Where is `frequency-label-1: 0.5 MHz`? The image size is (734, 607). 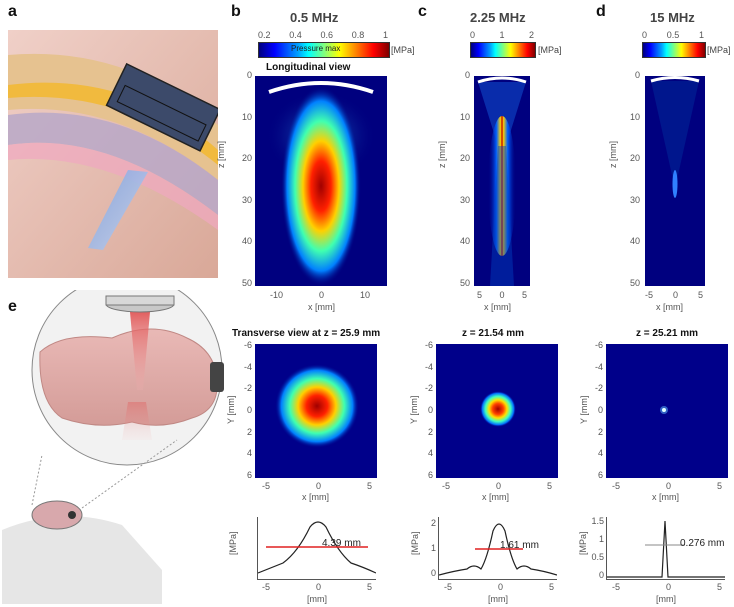
frequency-label-1: 0.5 MHz is located at coordinates (314, 17).